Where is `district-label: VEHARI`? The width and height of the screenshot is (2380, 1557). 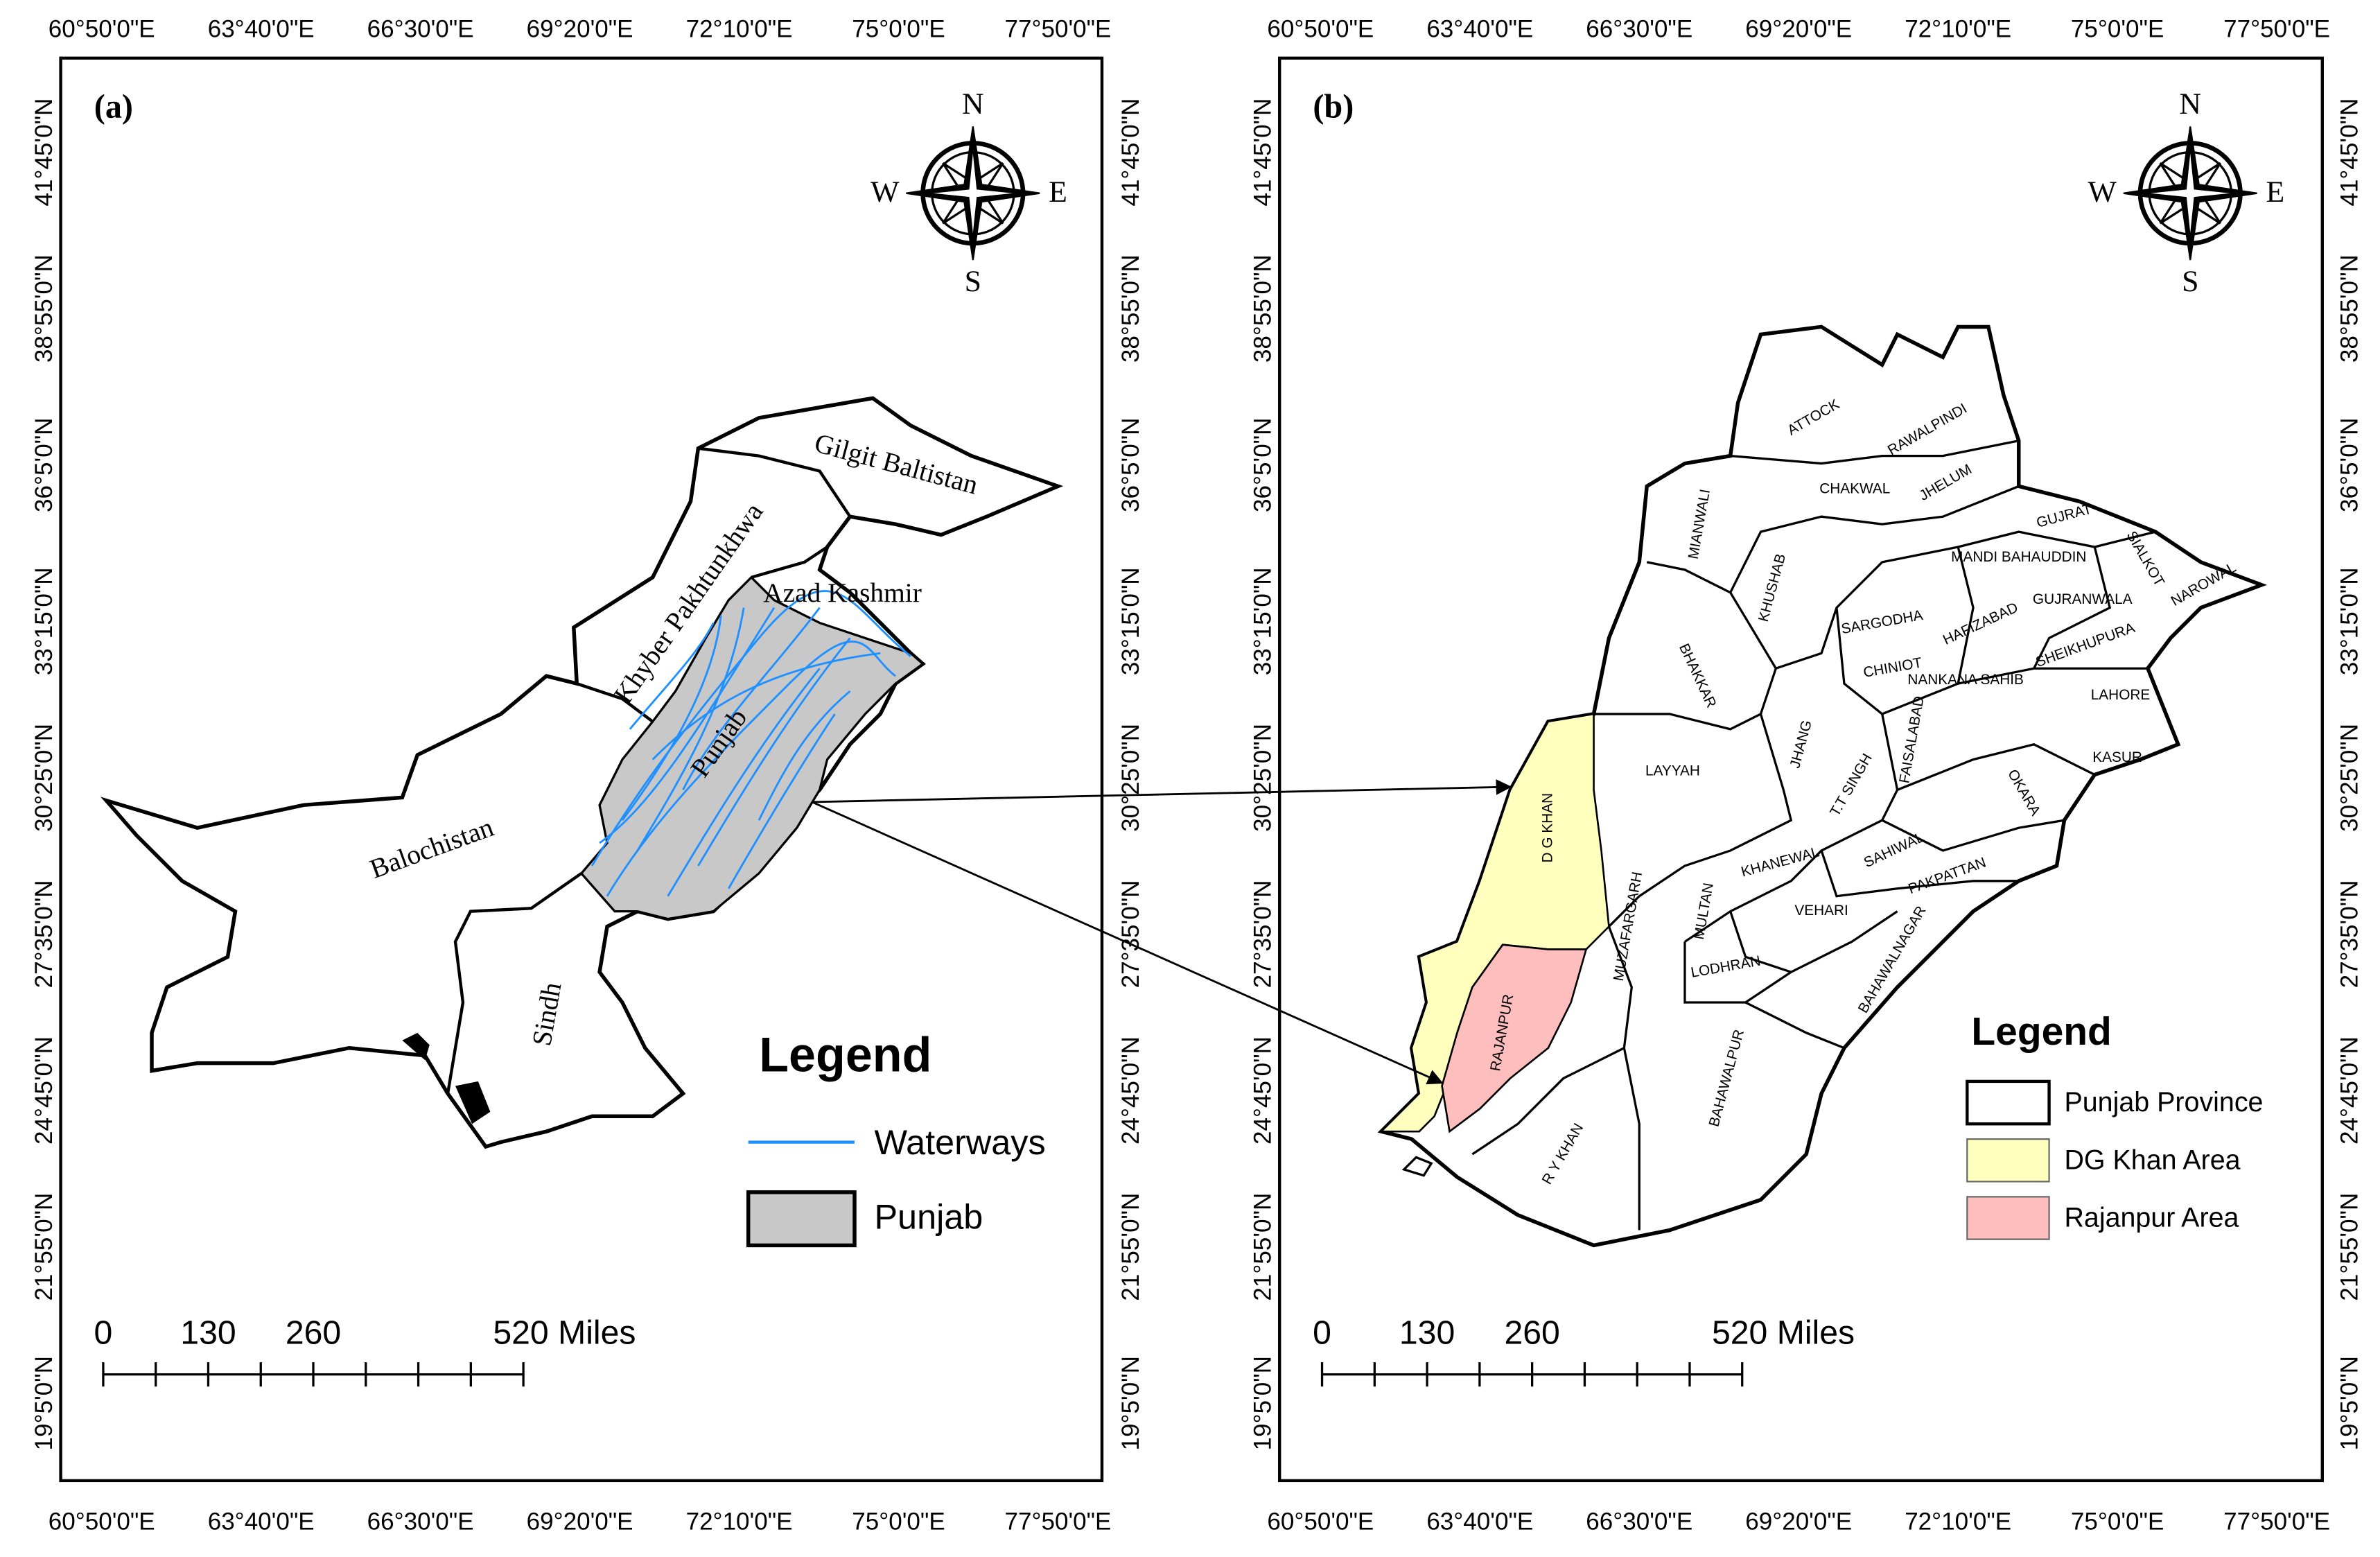 district-label: VEHARI is located at coordinates (1821, 911).